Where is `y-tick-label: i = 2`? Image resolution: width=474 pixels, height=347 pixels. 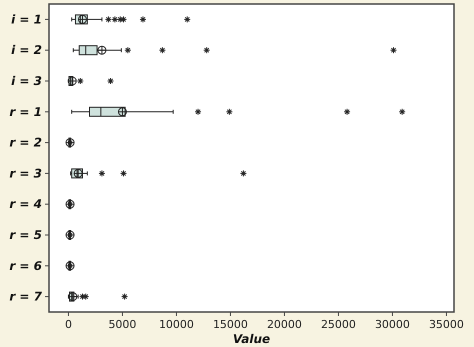 y-tick-label: i = 2 is located at coordinates (26, 50).